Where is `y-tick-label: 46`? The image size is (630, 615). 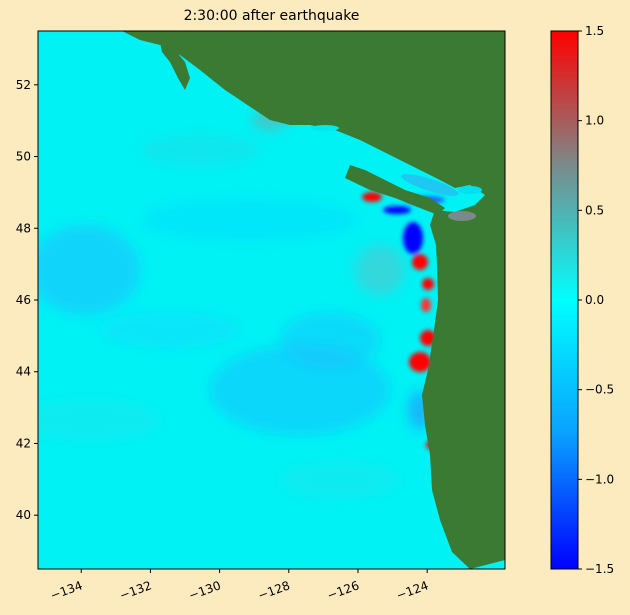
y-tick-label: 46 is located at coordinates (23, 300).